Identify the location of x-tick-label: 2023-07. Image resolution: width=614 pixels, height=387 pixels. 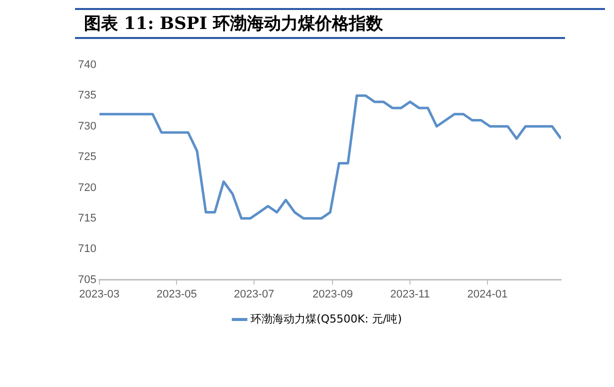
(254, 294).